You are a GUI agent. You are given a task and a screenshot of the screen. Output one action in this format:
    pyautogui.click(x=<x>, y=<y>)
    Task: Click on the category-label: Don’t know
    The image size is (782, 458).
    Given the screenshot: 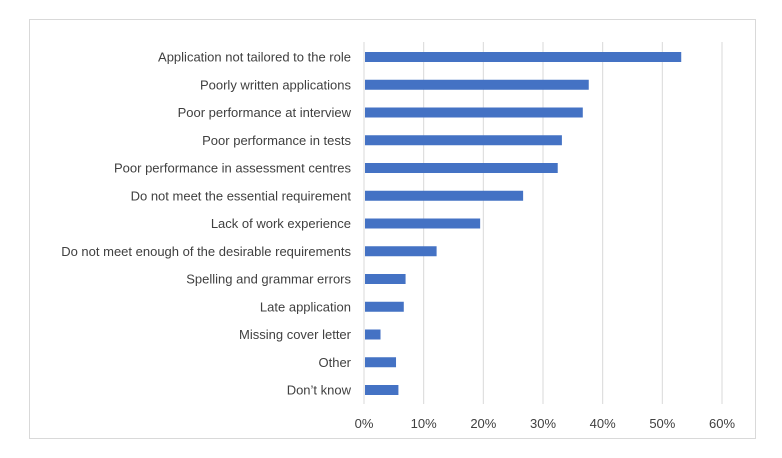 What is the action you would take?
    pyautogui.click(x=319, y=390)
    